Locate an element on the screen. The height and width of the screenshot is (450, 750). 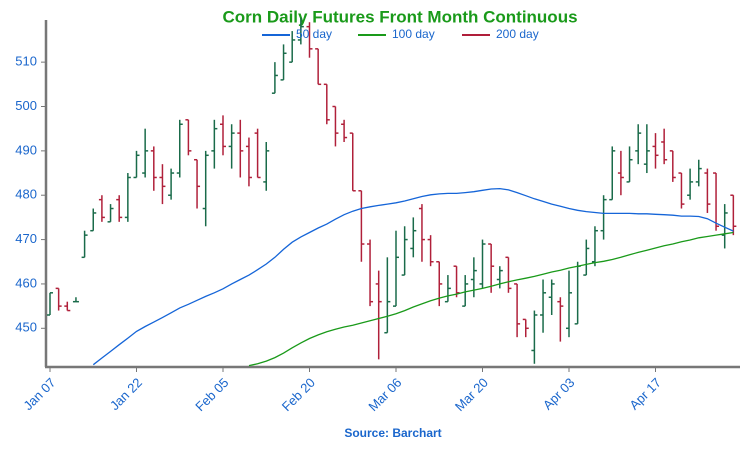
x-tick-label: Apr 03 is located at coordinates (559, 394).